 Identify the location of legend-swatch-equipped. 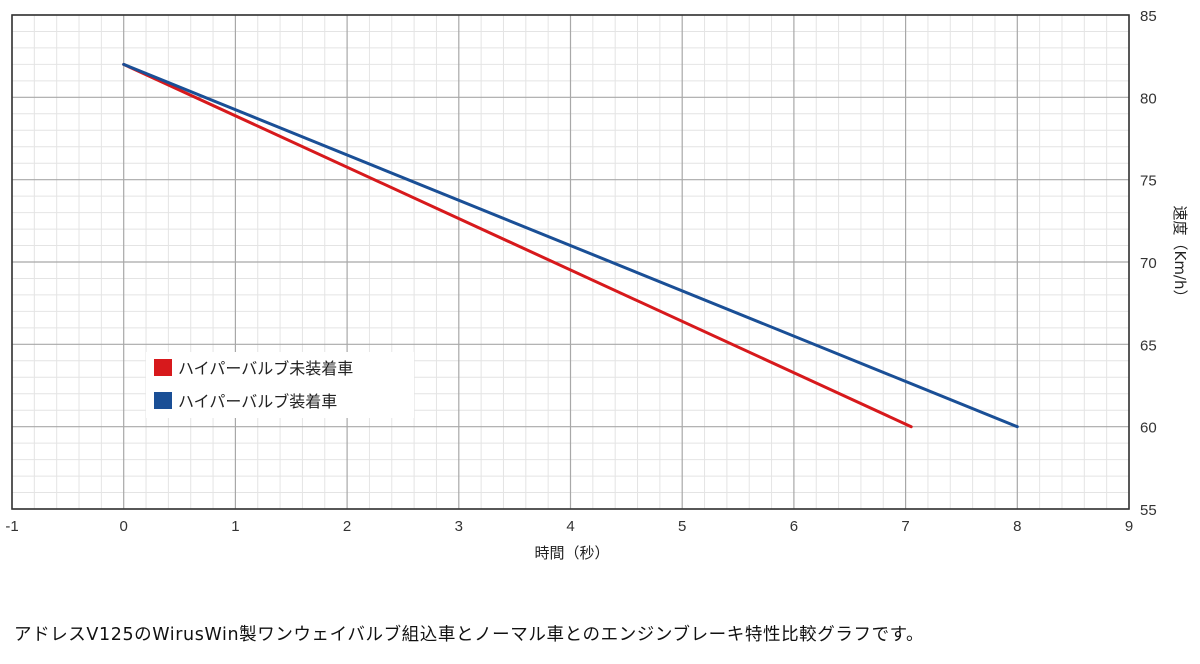
(163, 400).